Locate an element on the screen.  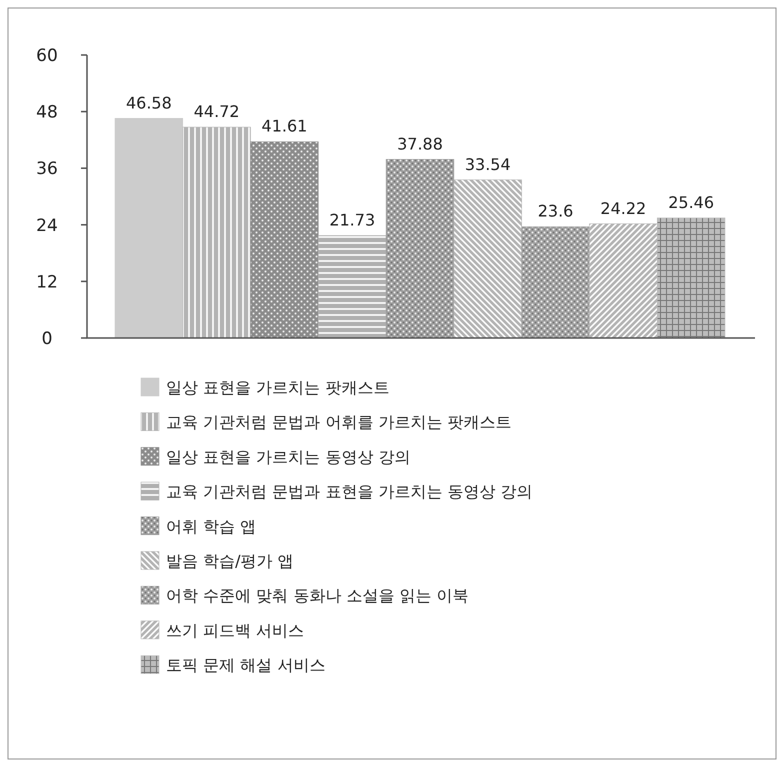
y-tick-label: 48 is located at coordinates (47, 112).